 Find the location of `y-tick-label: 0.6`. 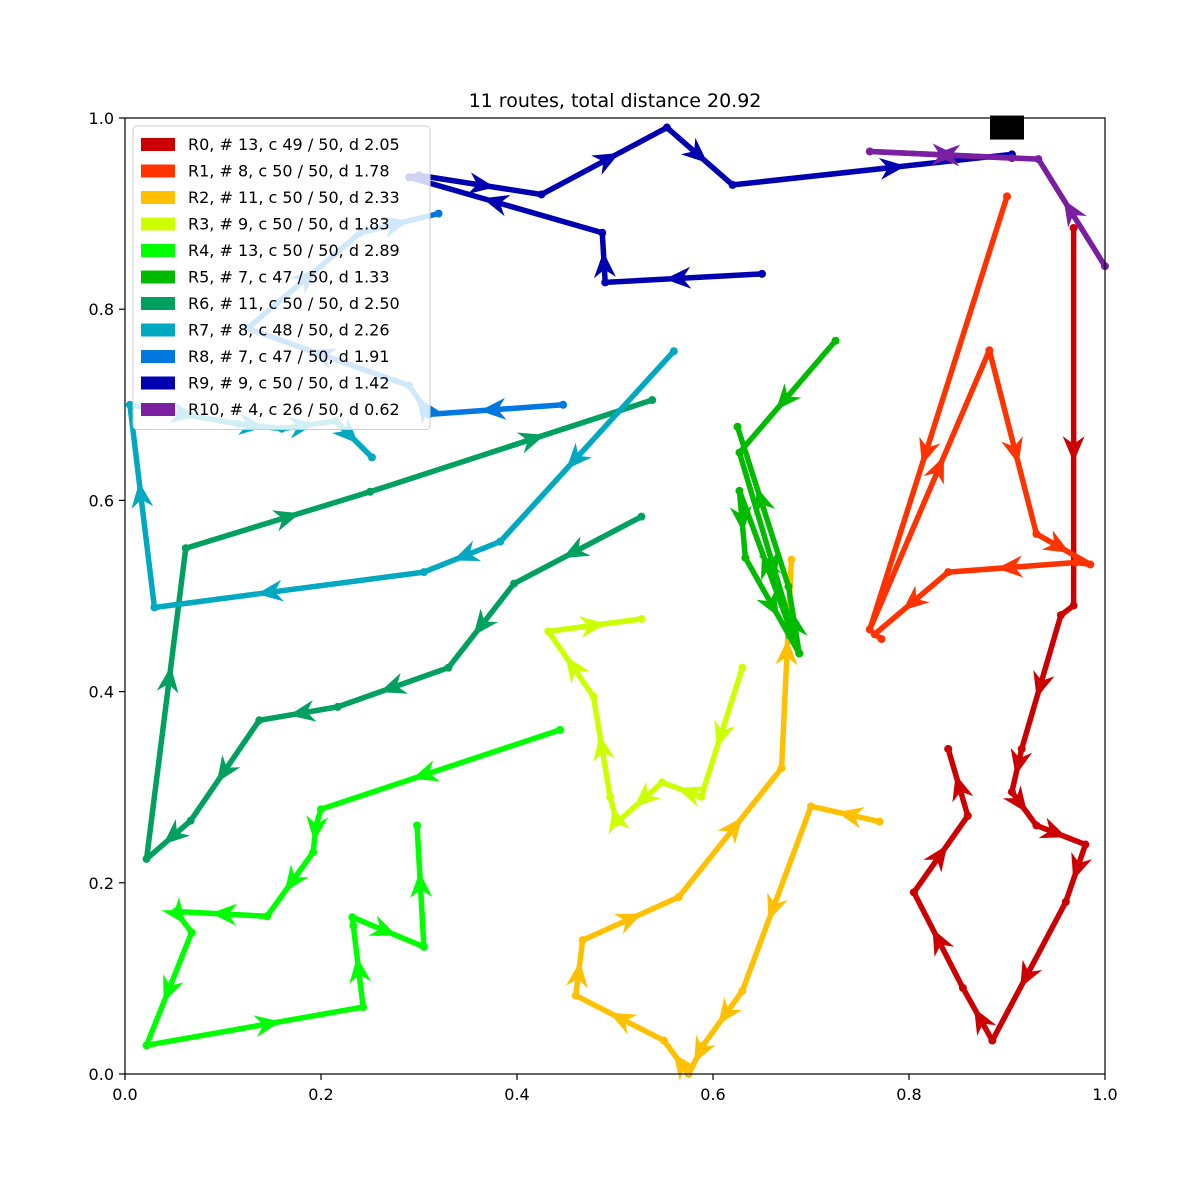

y-tick-label: 0.6 is located at coordinates (101, 500).